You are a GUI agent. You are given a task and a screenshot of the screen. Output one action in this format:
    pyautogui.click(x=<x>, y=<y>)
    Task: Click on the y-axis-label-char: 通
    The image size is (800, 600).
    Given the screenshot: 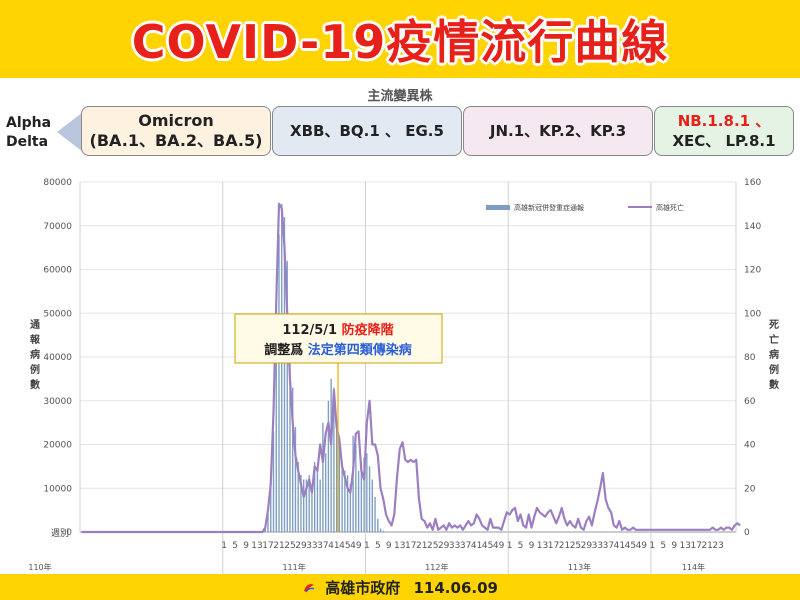 What is the action you would take?
    pyautogui.click(x=35, y=325)
    